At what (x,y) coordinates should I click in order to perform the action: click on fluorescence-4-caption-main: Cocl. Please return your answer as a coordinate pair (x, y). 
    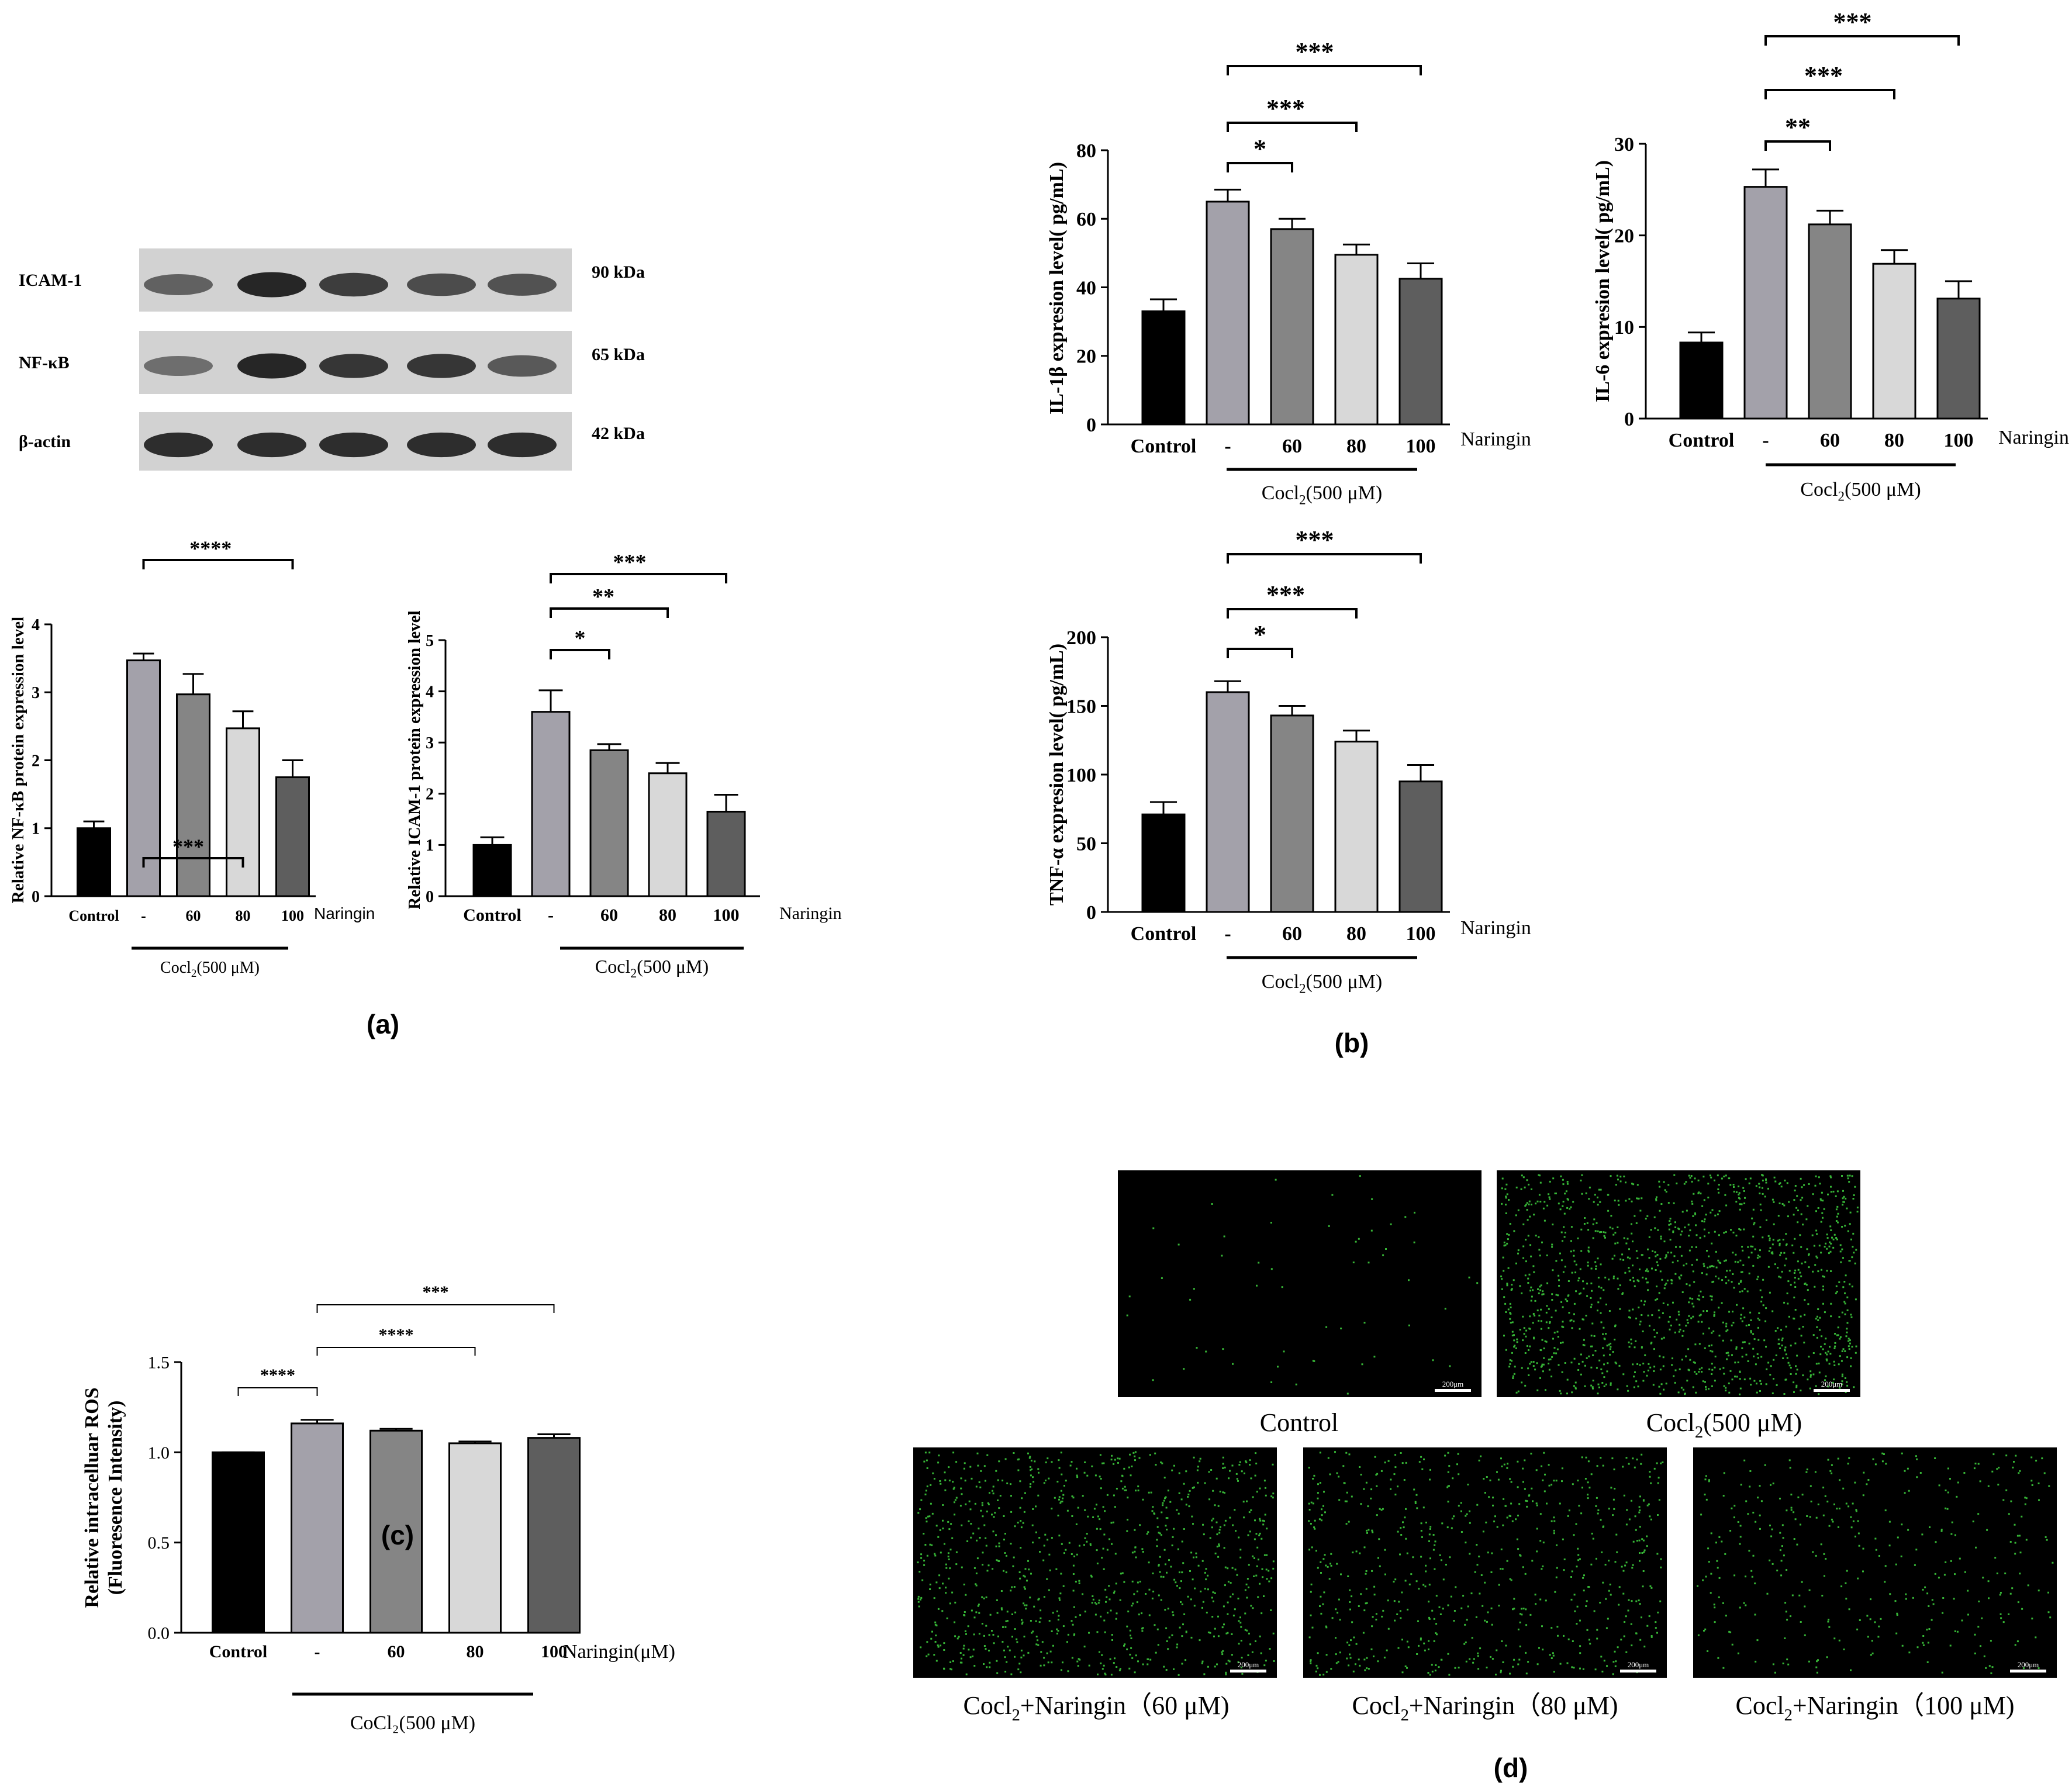
    Looking at the image, I should click on (1760, 1705).